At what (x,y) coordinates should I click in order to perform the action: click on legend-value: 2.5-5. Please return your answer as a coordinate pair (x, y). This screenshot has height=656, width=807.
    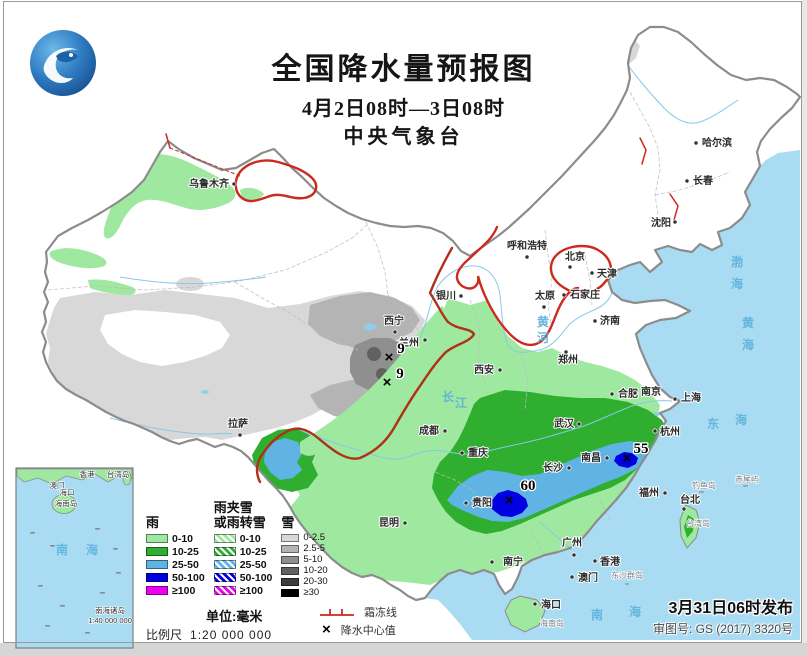
    Looking at the image, I should click on (314, 548).